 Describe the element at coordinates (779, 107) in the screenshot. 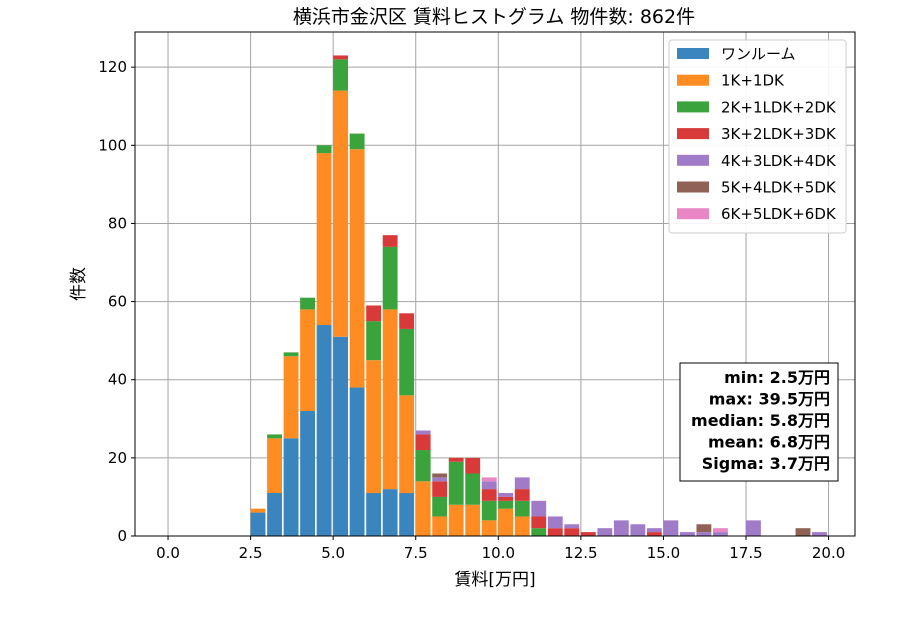

I see `legend-entry-label: 2K+1LDK+2DK` at that location.